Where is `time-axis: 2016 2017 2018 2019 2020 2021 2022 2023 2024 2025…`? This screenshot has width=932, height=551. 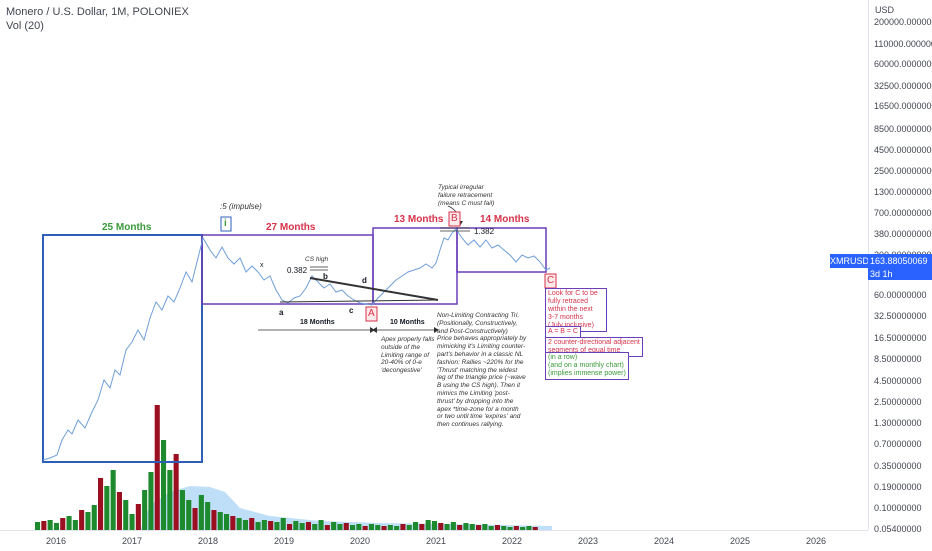 time-axis: 2016 2017 2018 2019 2020 2021 2022 2023 2024 2025… is located at coordinates (434, 540).